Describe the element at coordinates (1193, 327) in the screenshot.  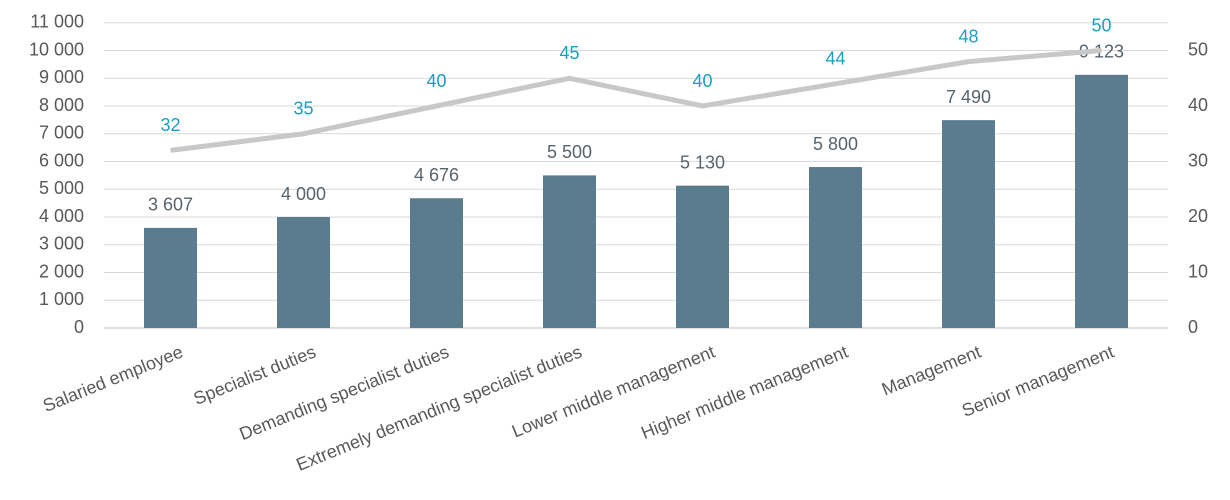
I see `y2-tick-label: 0` at that location.